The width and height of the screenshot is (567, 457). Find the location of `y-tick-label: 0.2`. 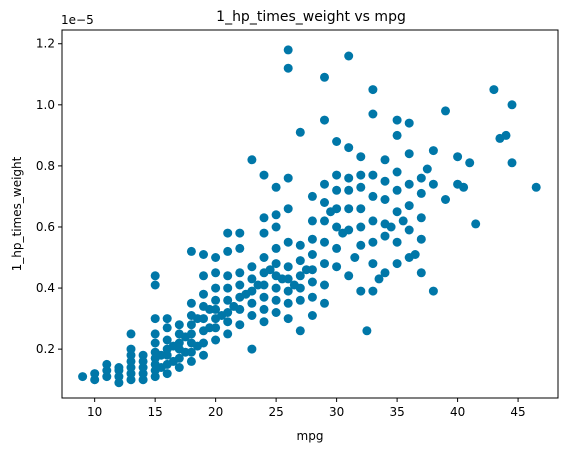

y-tick-label: 0.2 is located at coordinates (45, 349).